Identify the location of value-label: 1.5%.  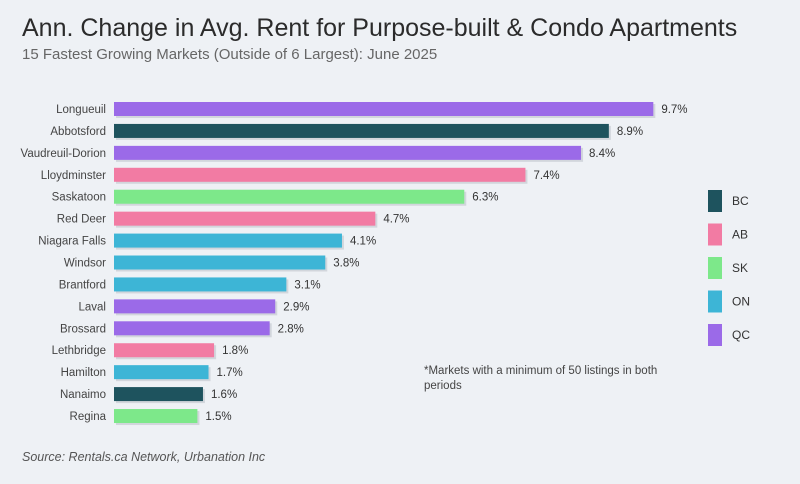
(218, 417).